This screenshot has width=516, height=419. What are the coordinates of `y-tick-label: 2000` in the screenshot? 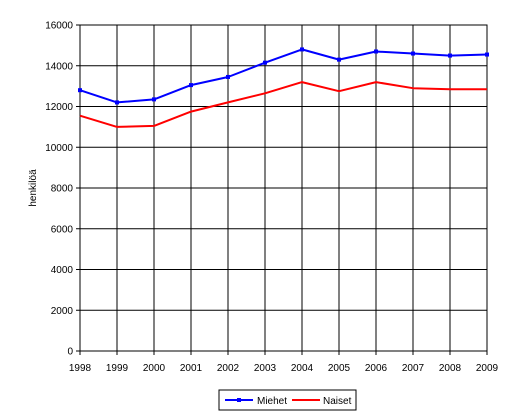 It's located at (62, 311).